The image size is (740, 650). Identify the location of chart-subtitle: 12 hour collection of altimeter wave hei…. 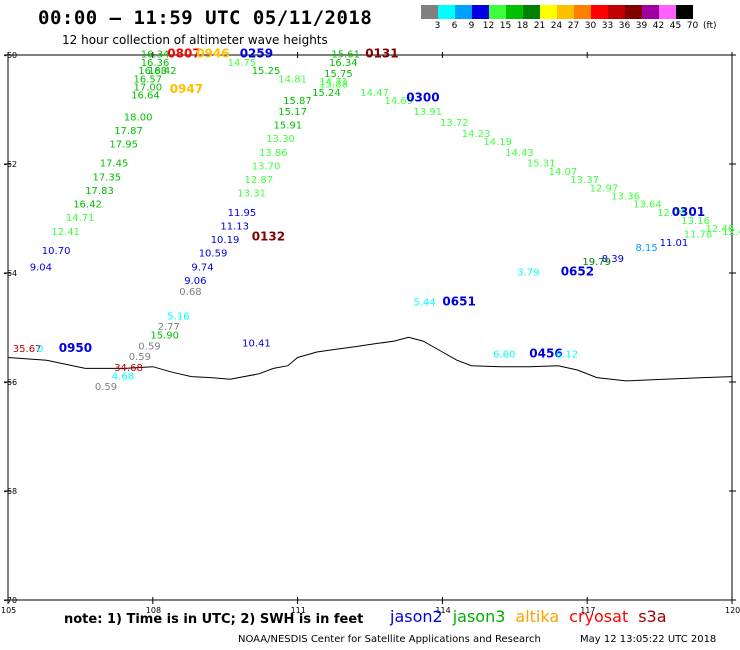
(195, 40).